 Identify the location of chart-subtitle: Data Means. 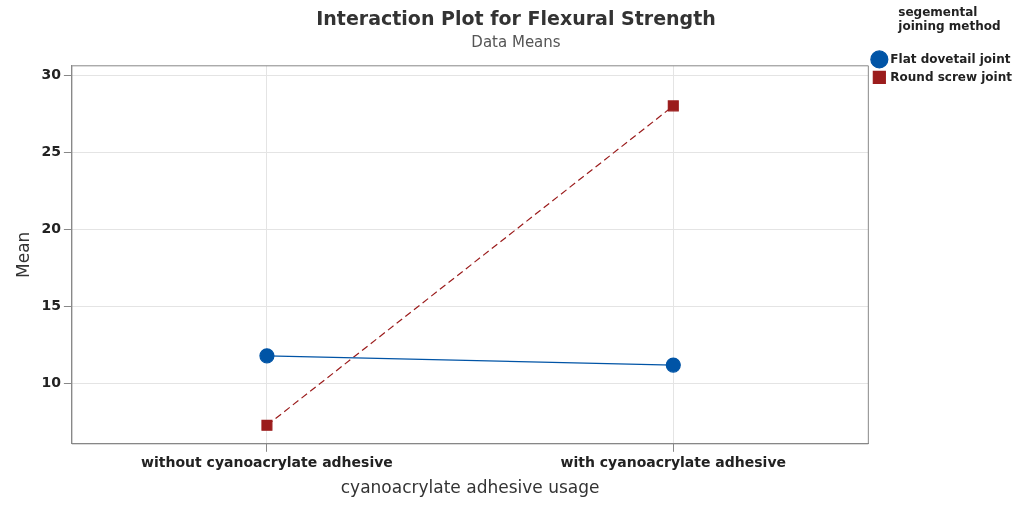
(516, 41).